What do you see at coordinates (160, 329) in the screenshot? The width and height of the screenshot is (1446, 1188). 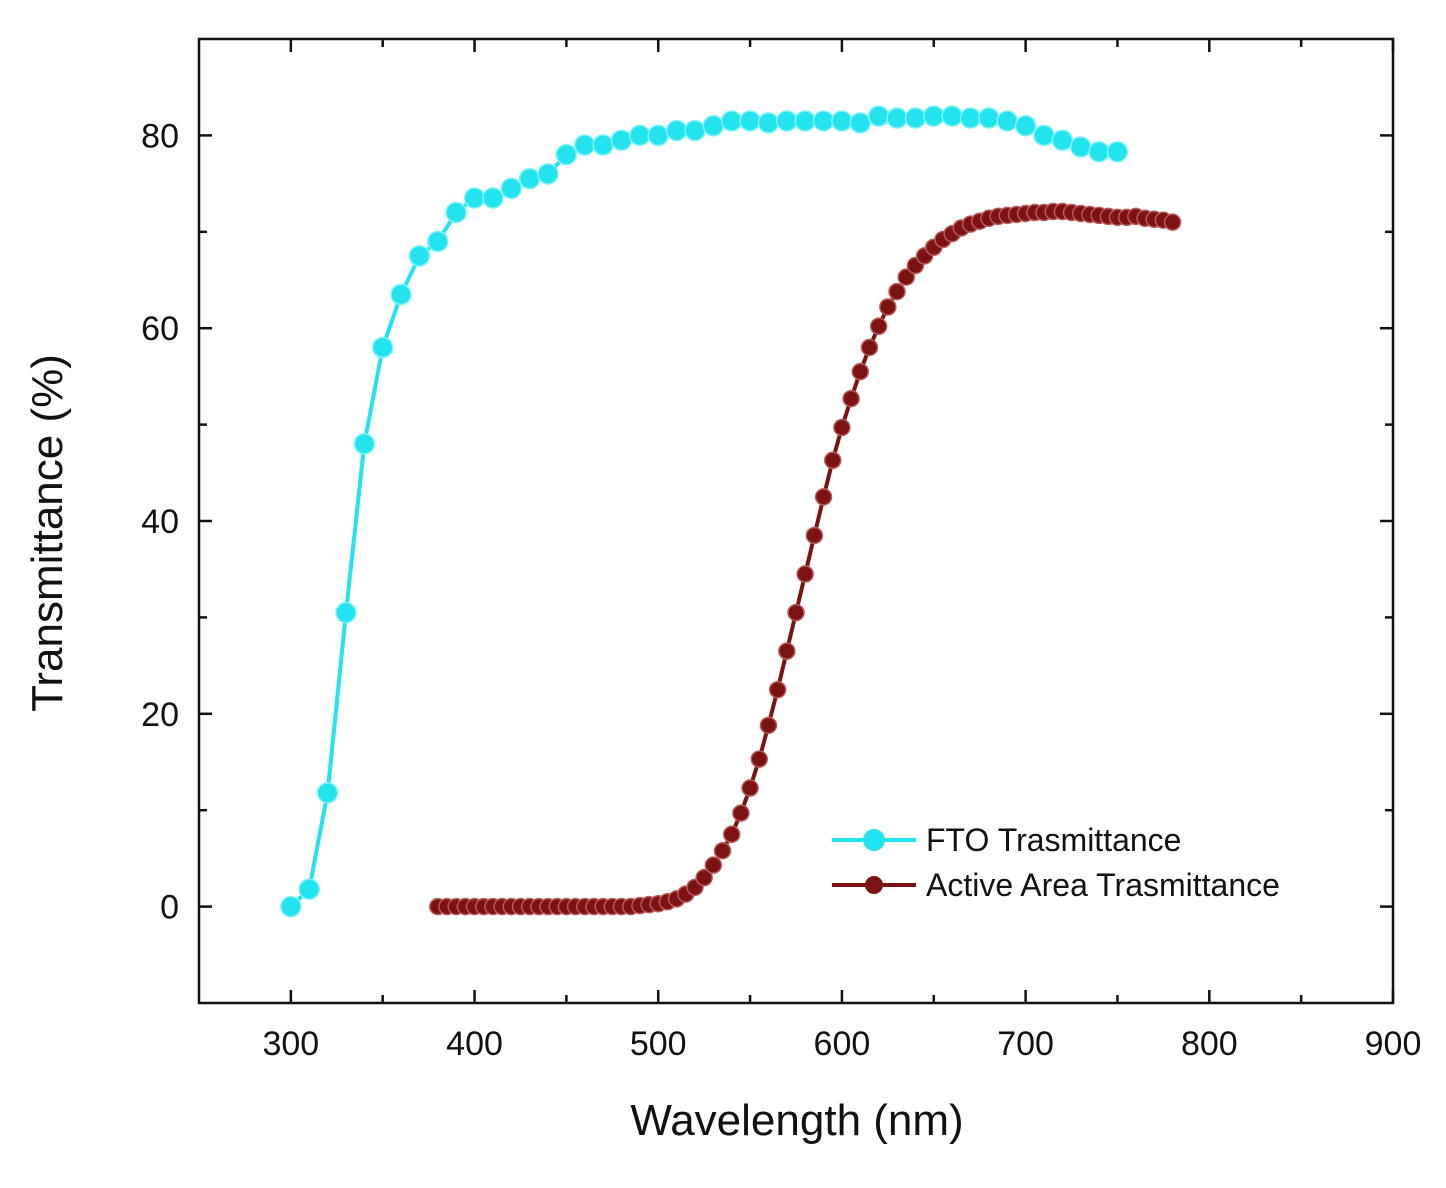 I see `y-tick-label: 60` at bounding box center [160, 329].